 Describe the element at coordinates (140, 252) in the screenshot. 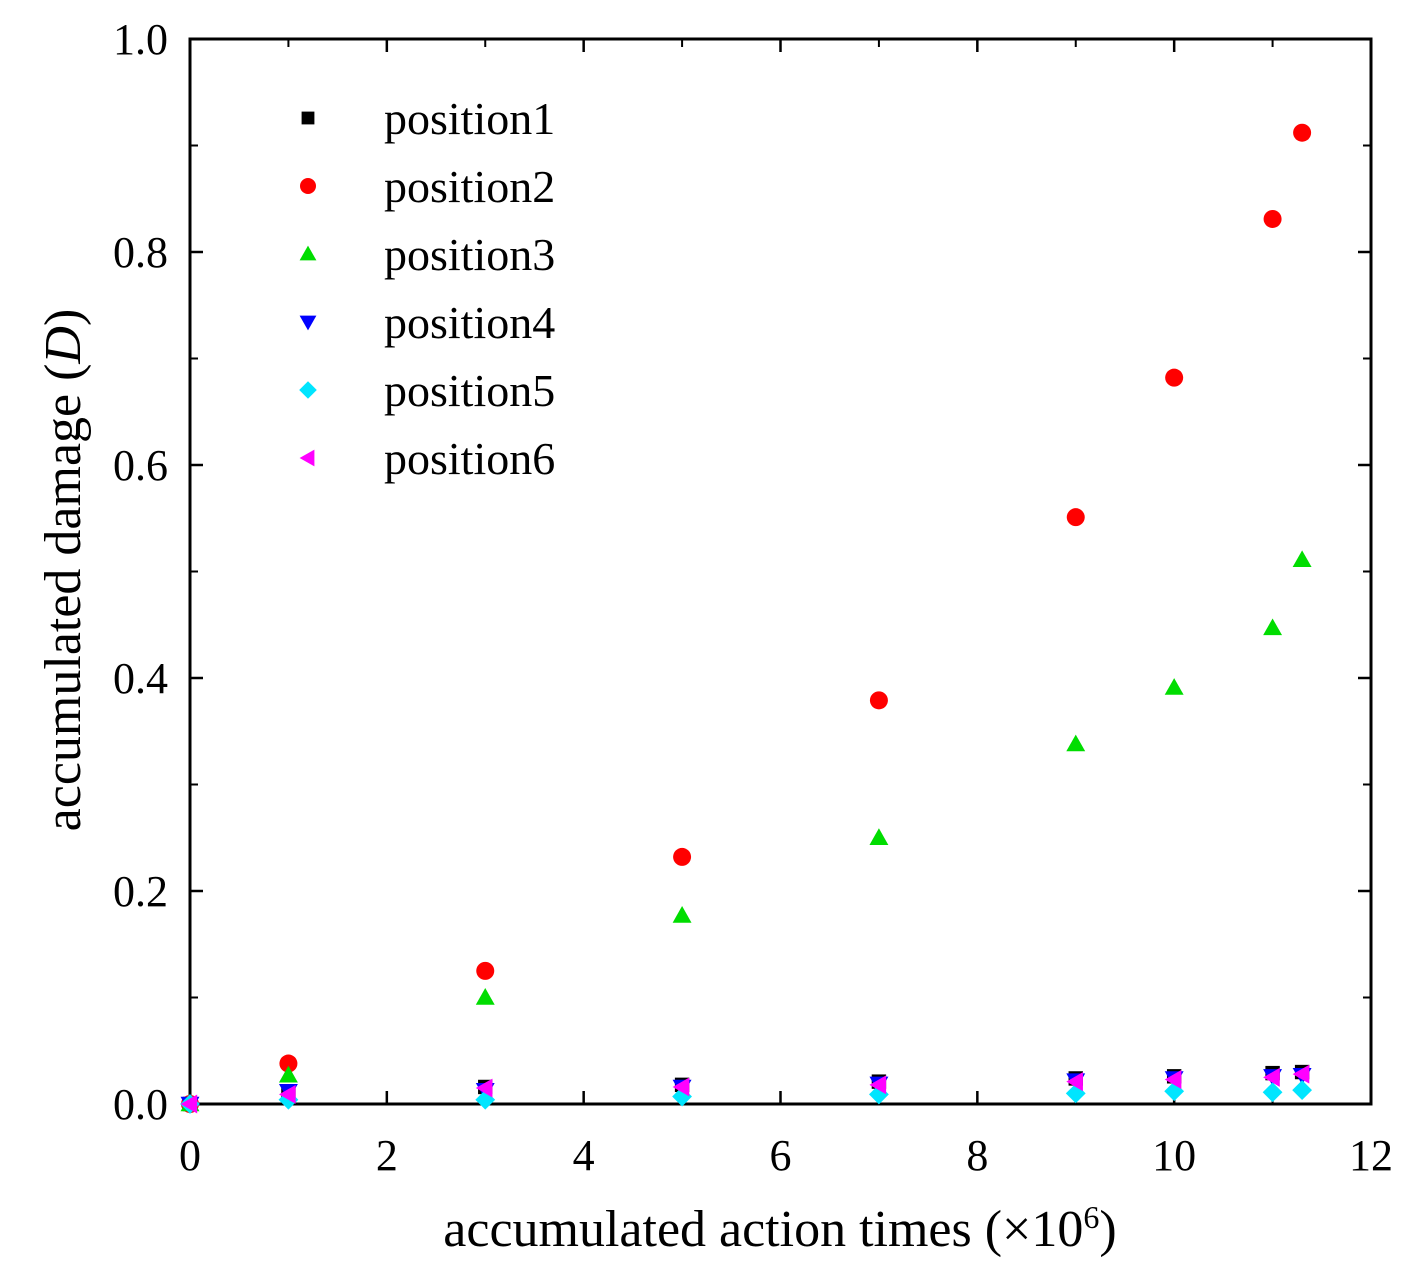

I see `y-tick-label: 0.8` at that location.